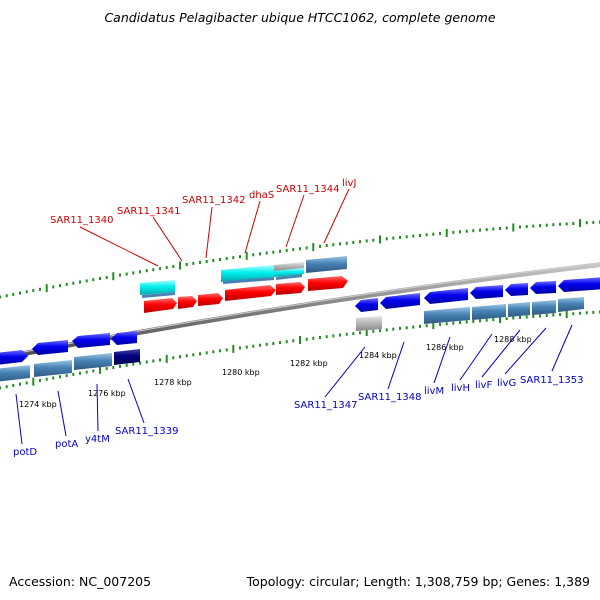 This screenshot has width=600, height=600. What do you see at coordinates (308, 189) in the screenshot?
I see `gene-label: SAR11_1344` at bounding box center [308, 189].